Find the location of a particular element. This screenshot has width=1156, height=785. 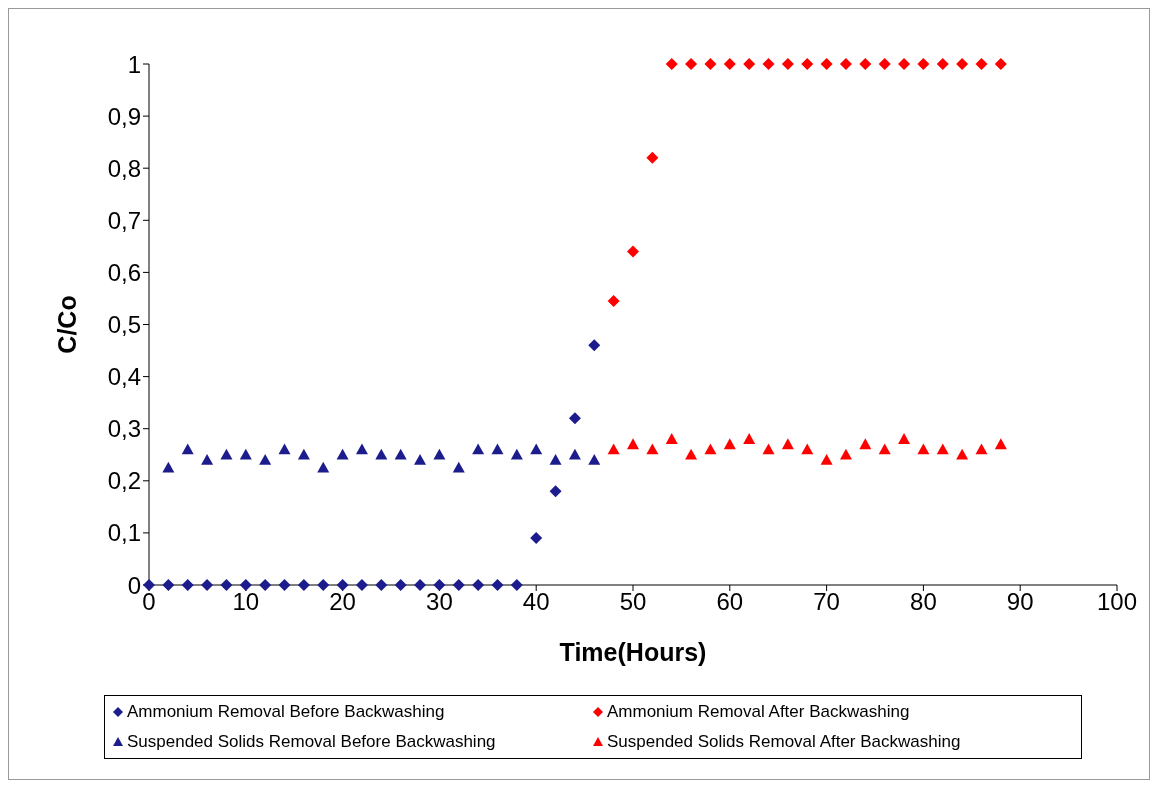

y-tick-label: 0,4 is located at coordinates (124, 377).